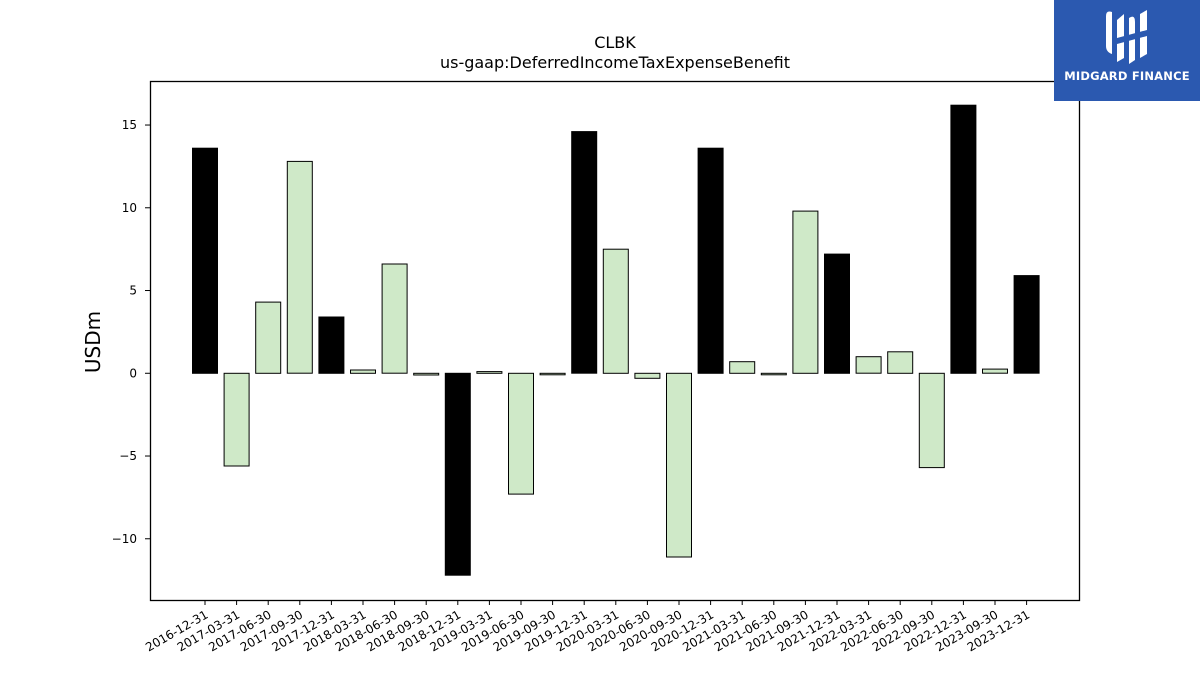  What do you see at coordinates (1127, 76) in the screenshot?
I see `logo-text: MIDGARD FINANCE` at bounding box center [1127, 76].